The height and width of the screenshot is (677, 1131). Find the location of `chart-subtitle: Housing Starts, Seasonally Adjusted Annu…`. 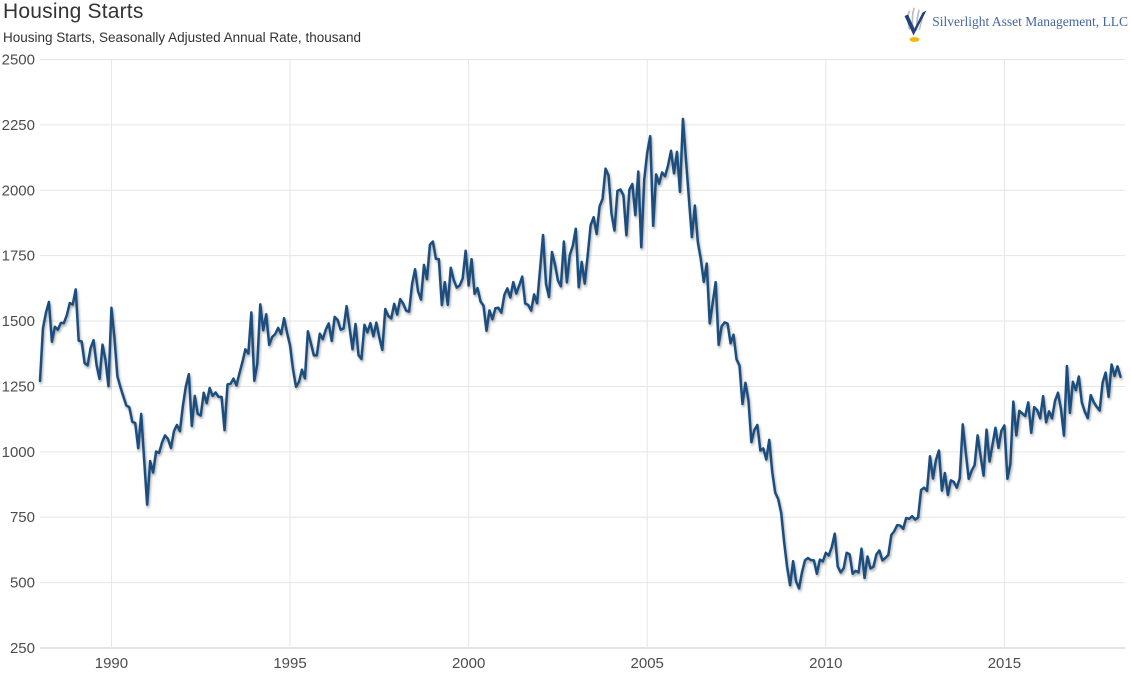

chart-subtitle: Housing Starts, Seasonally Adjusted Annu… is located at coordinates (182, 37).